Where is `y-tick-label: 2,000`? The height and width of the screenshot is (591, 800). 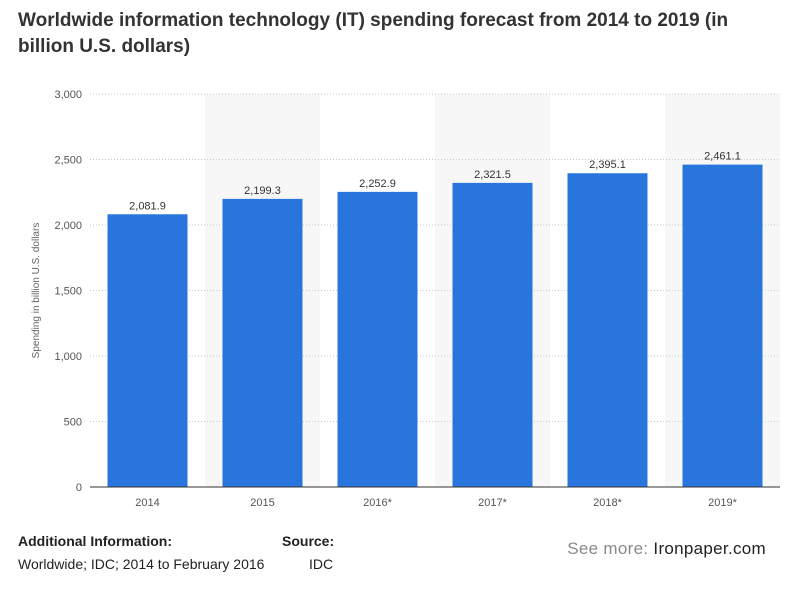 y-tick-label: 2,000 is located at coordinates (68, 226).